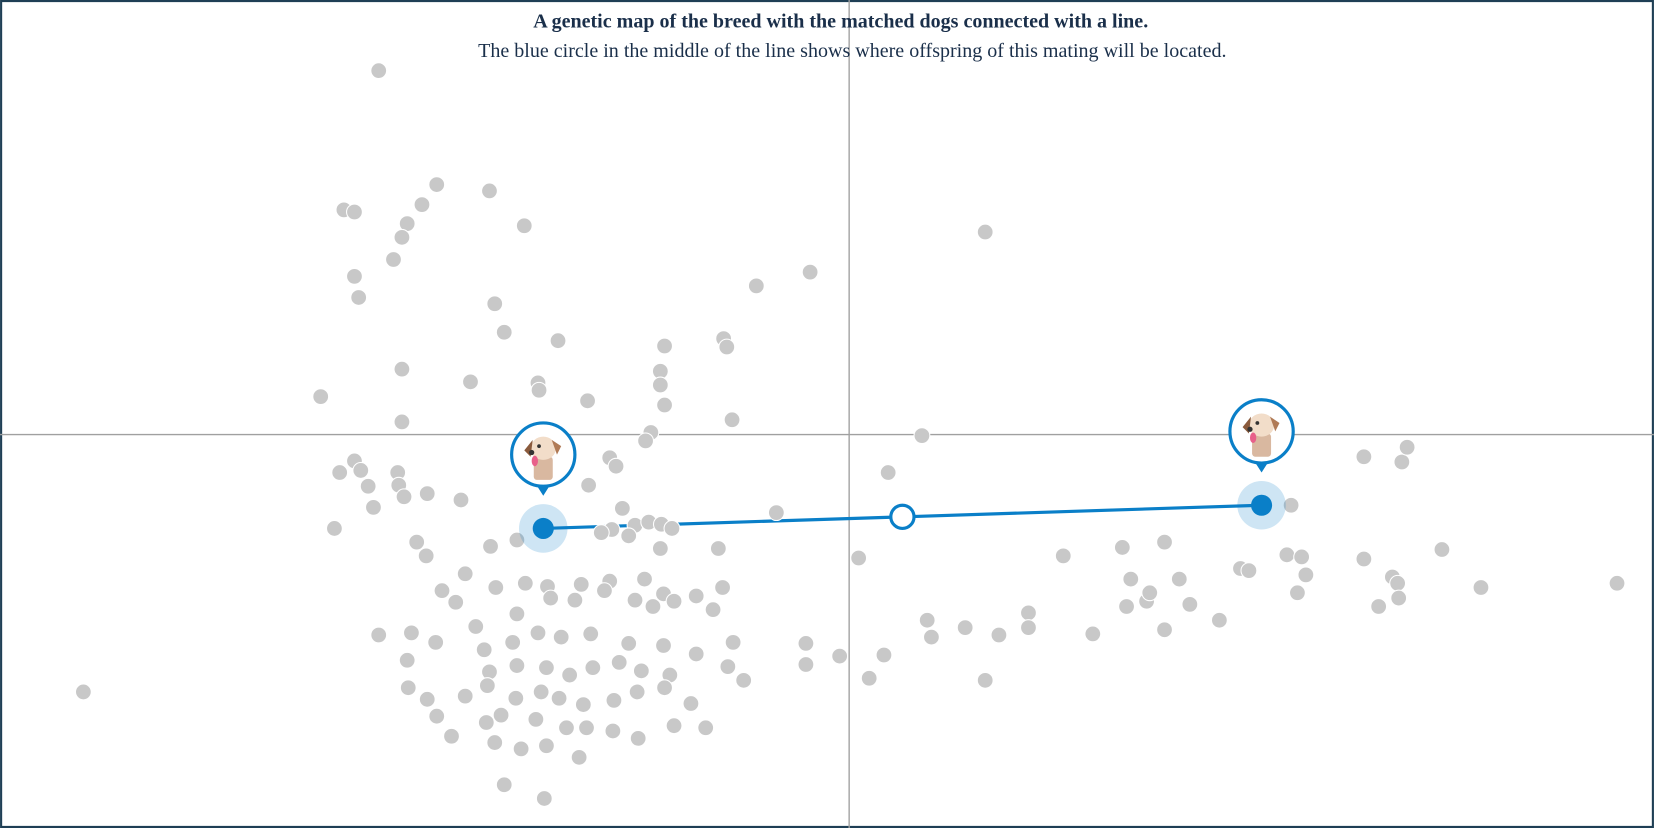 The image size is (1654, 828). Describe the element at coordinates (543, 528) in the screenshot. I see `matched-dog` at that location.